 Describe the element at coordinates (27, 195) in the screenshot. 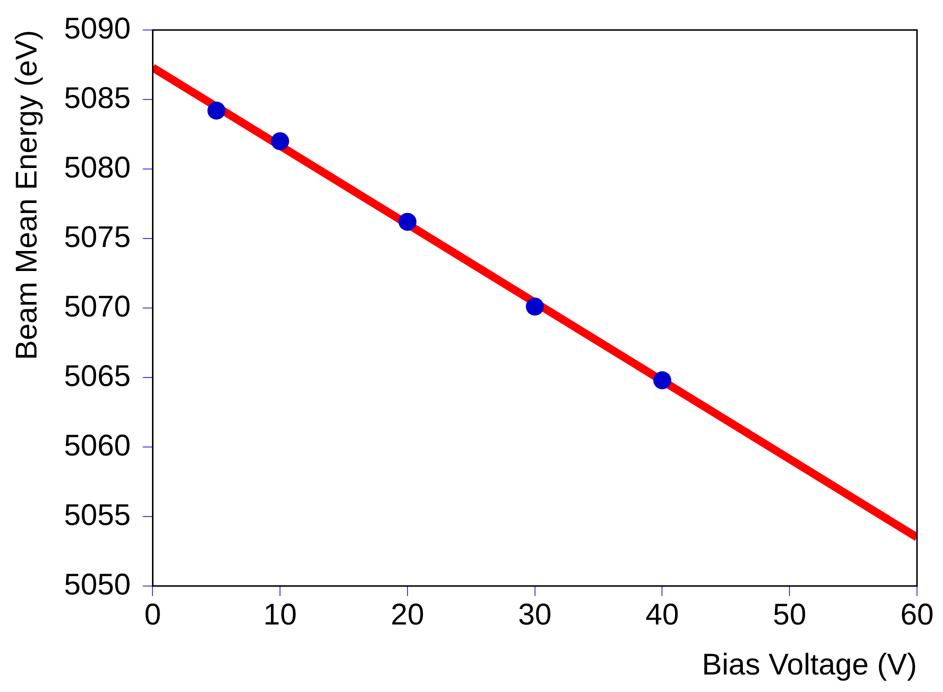

I see `y-axis-title: Beam Mean Energy (eV)` at that location.